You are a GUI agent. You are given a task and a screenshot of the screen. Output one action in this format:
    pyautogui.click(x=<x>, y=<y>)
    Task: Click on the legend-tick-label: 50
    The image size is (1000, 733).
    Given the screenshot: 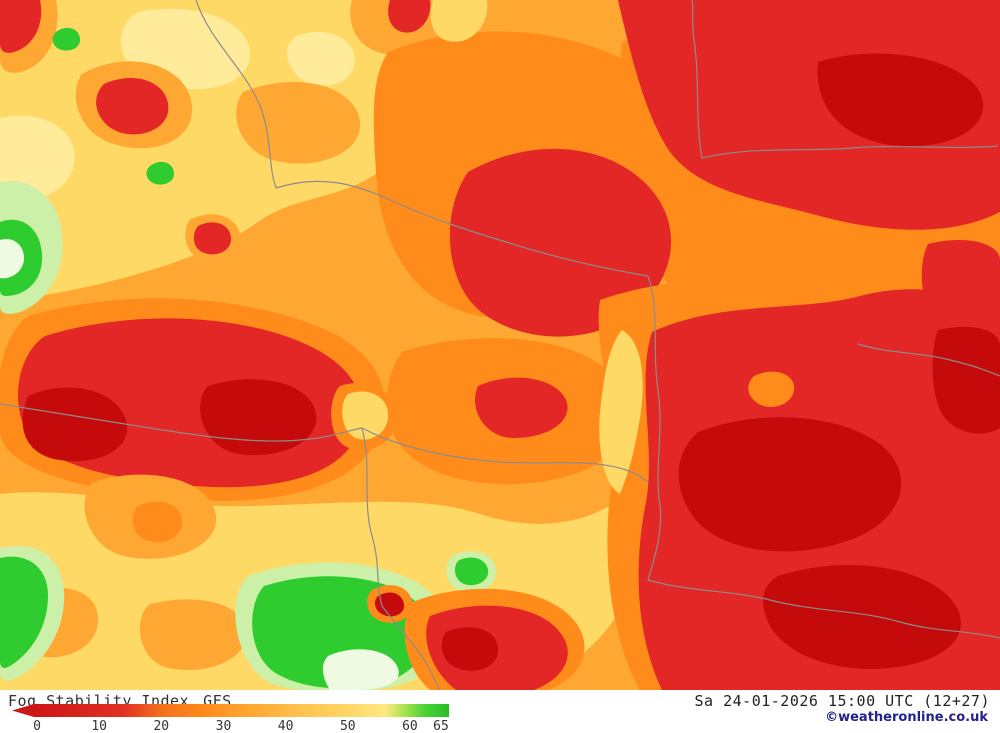 What is the action you would take?
    pyautogui.click(x=348, y=726)
    